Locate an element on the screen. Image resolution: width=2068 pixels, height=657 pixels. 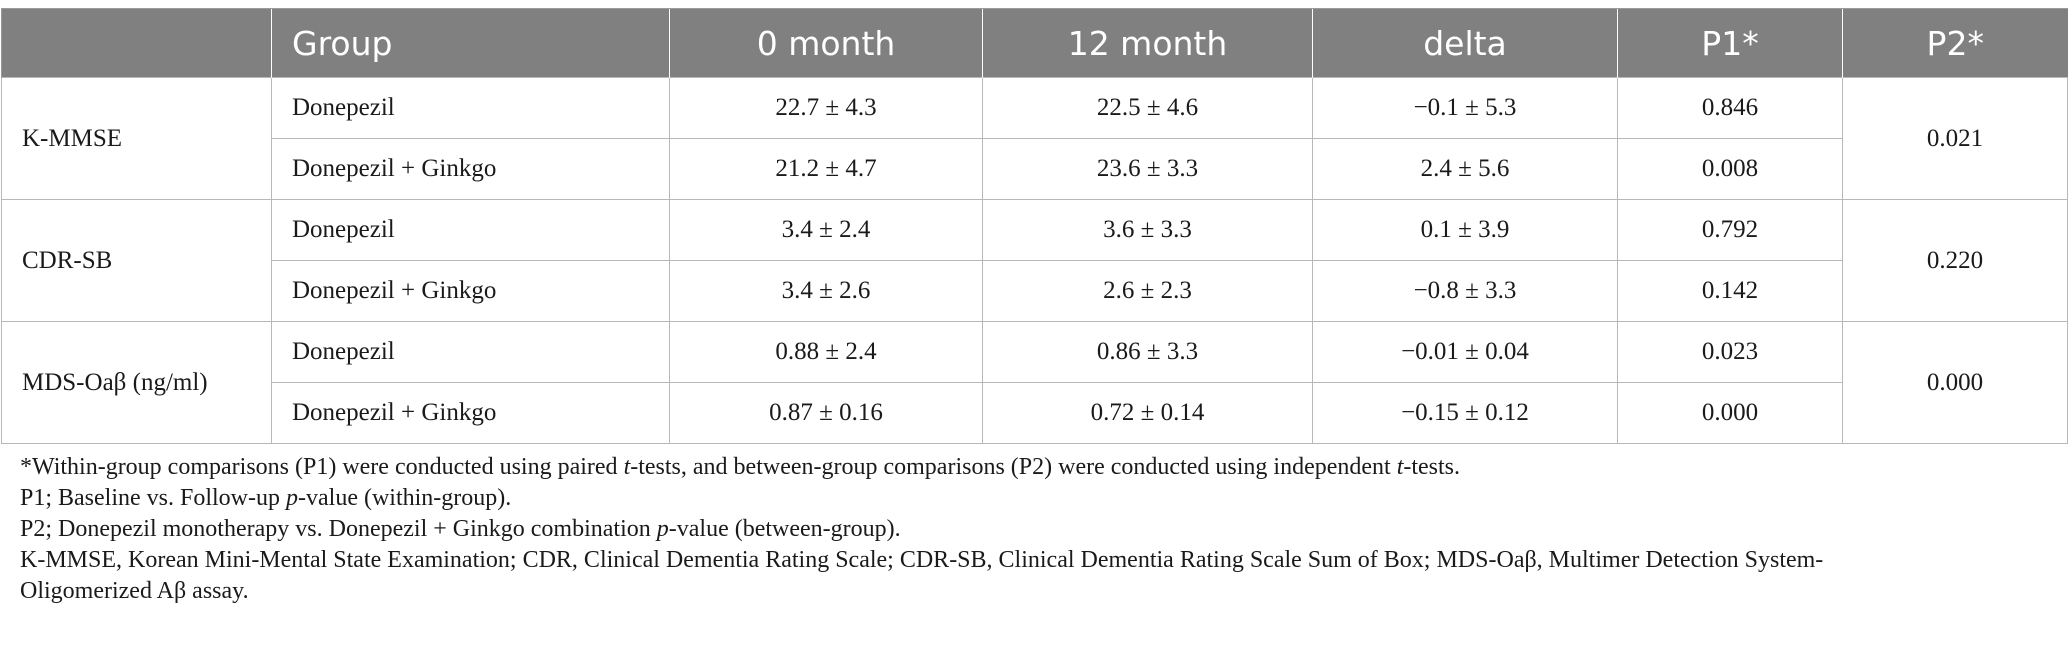
footnote-text: -value (within-group). is located at coordinates (405, 498).